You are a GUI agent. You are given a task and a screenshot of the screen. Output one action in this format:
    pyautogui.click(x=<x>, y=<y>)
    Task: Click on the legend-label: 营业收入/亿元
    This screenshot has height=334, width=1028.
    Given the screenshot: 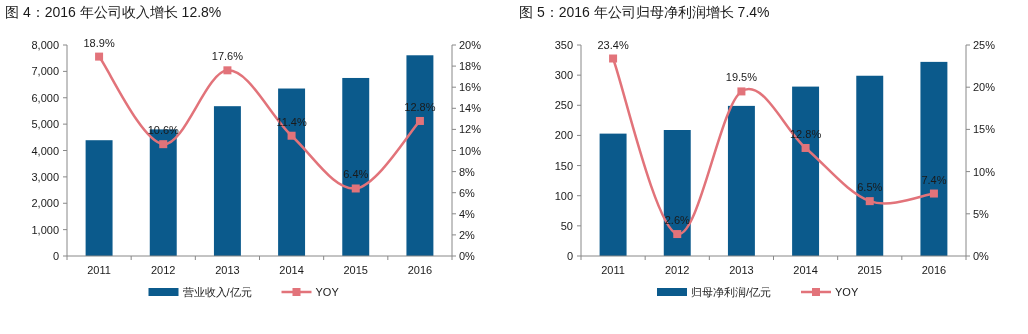 What is the action you would take?
    pyautogui.click(x=217, y=292)
    